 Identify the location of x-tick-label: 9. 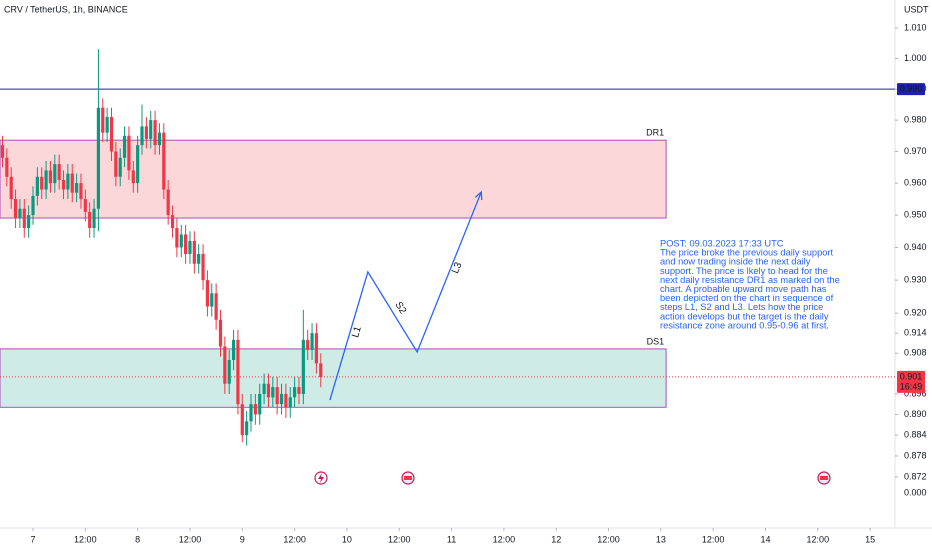
(242, 539).